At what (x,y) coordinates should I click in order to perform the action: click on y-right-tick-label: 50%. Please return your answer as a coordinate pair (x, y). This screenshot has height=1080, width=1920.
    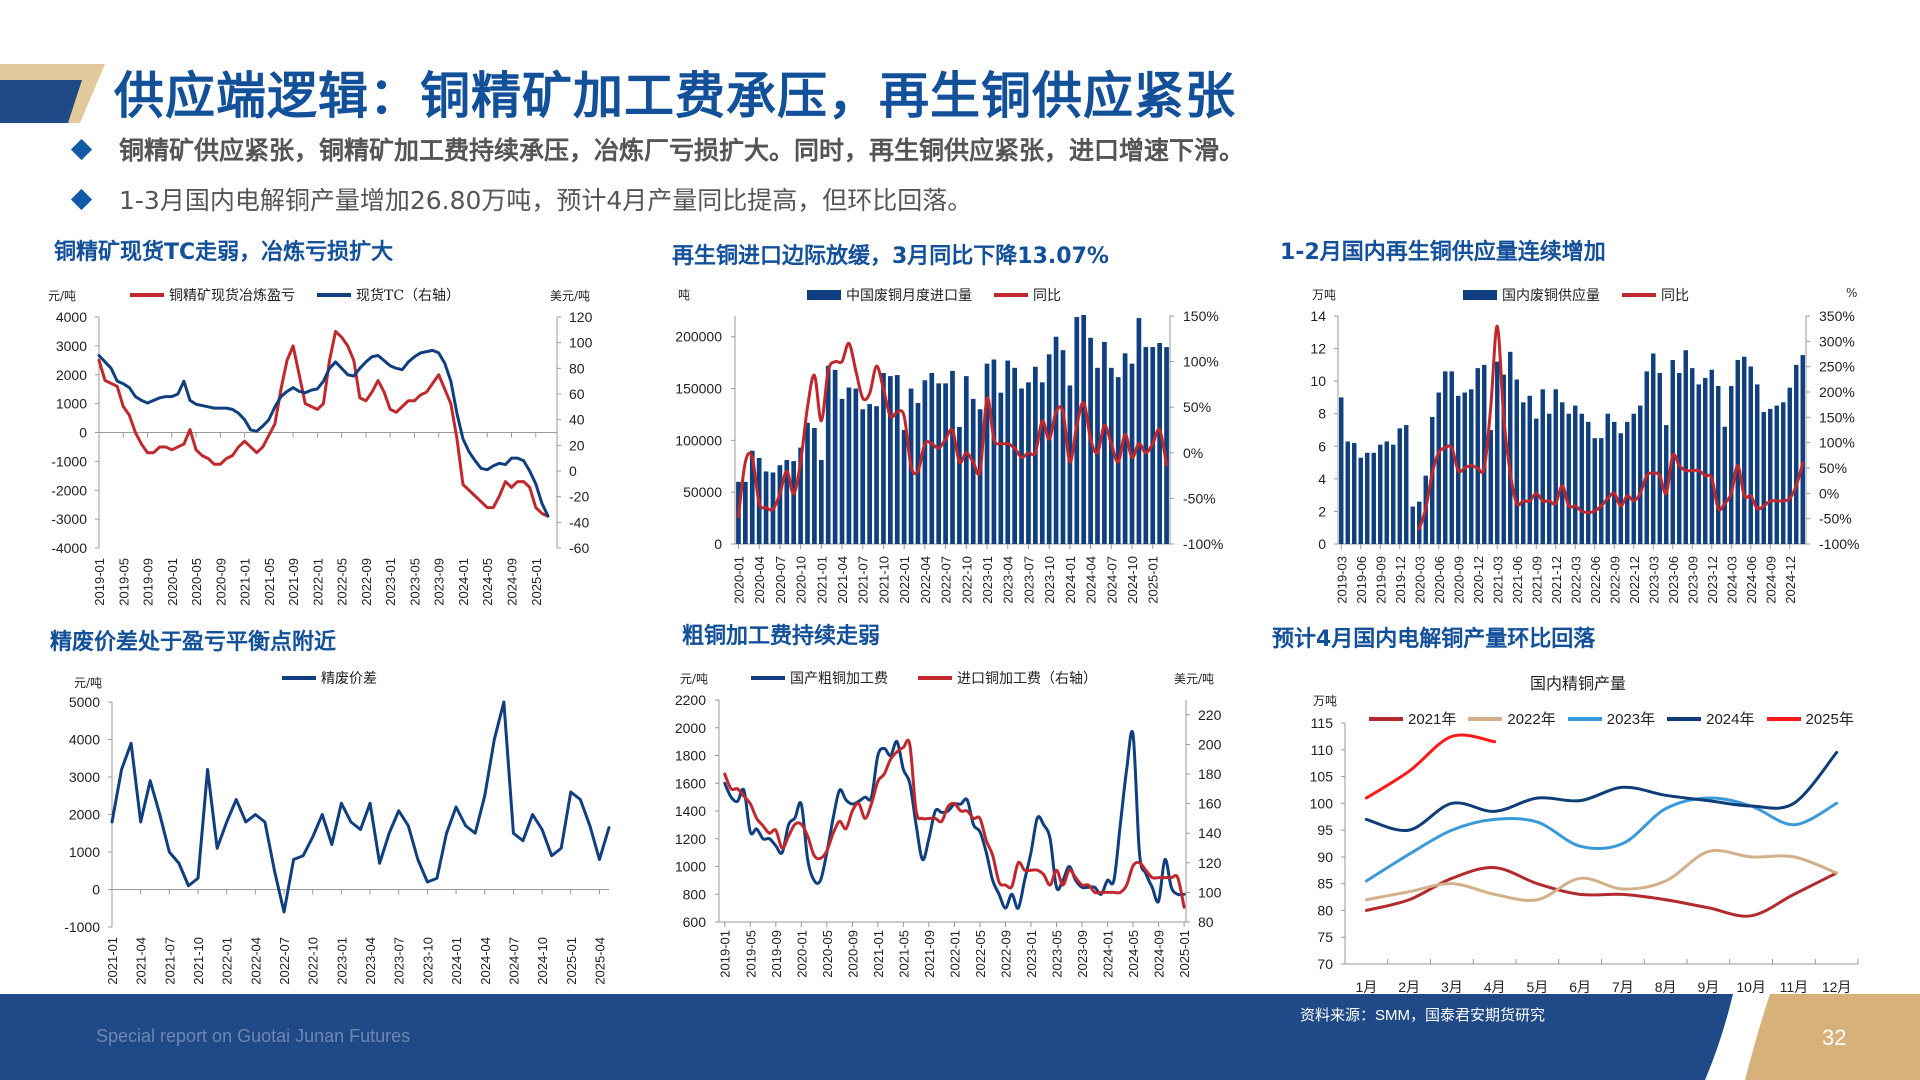
    Looking at the image, I should click on (1197, 407).